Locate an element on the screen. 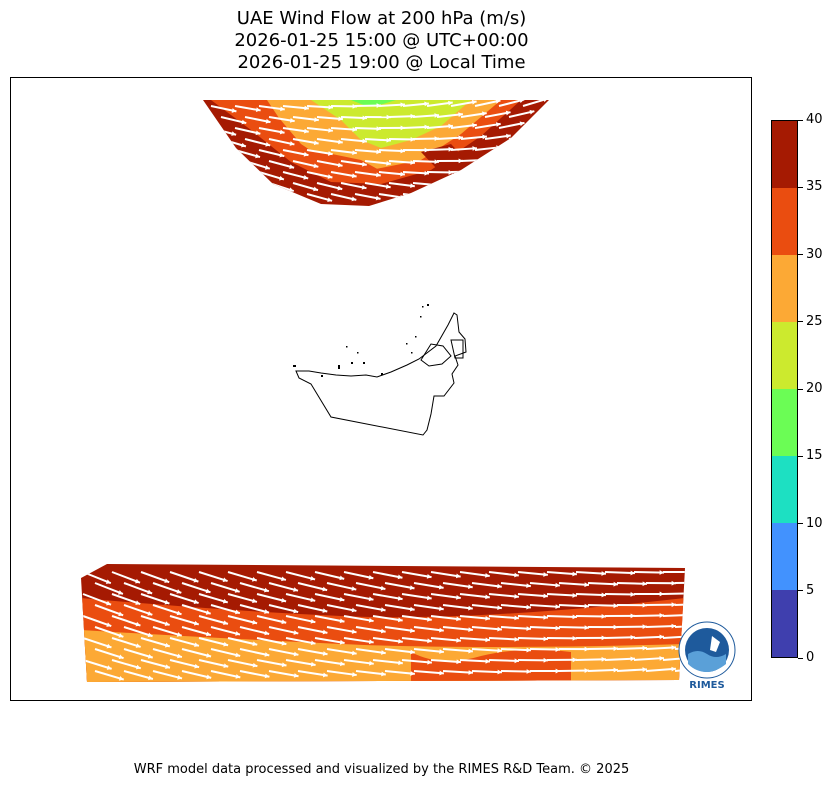  colorbar-tick-label: 10 is located at coordinates (814, 523).